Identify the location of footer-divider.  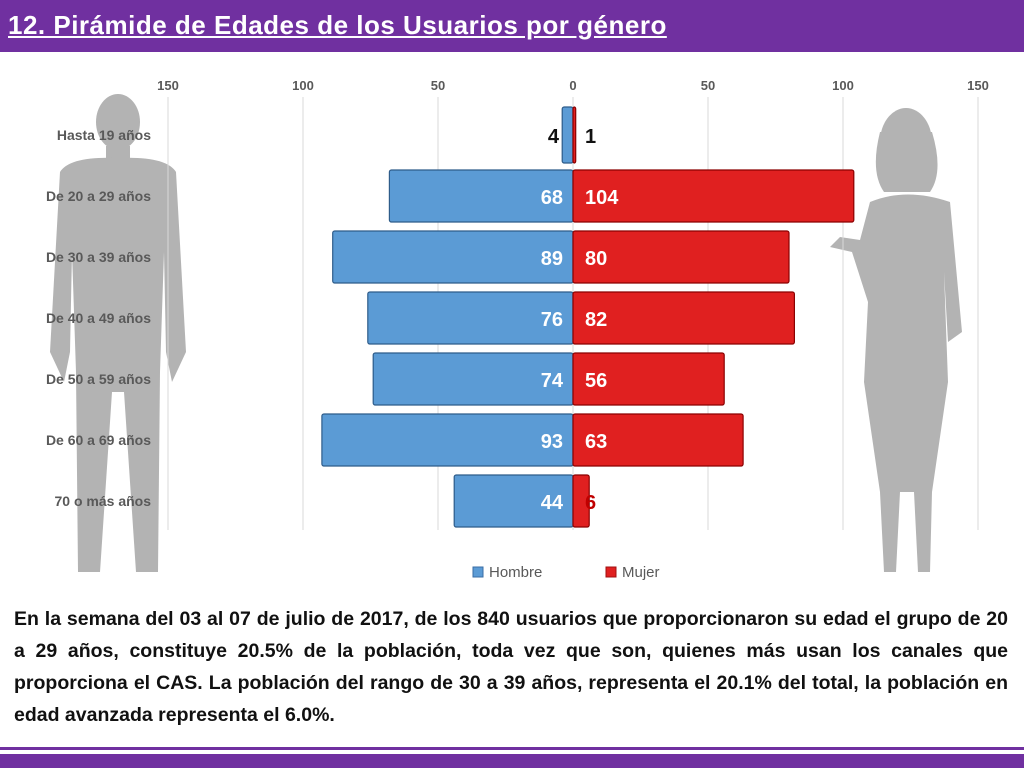
(512, 748).